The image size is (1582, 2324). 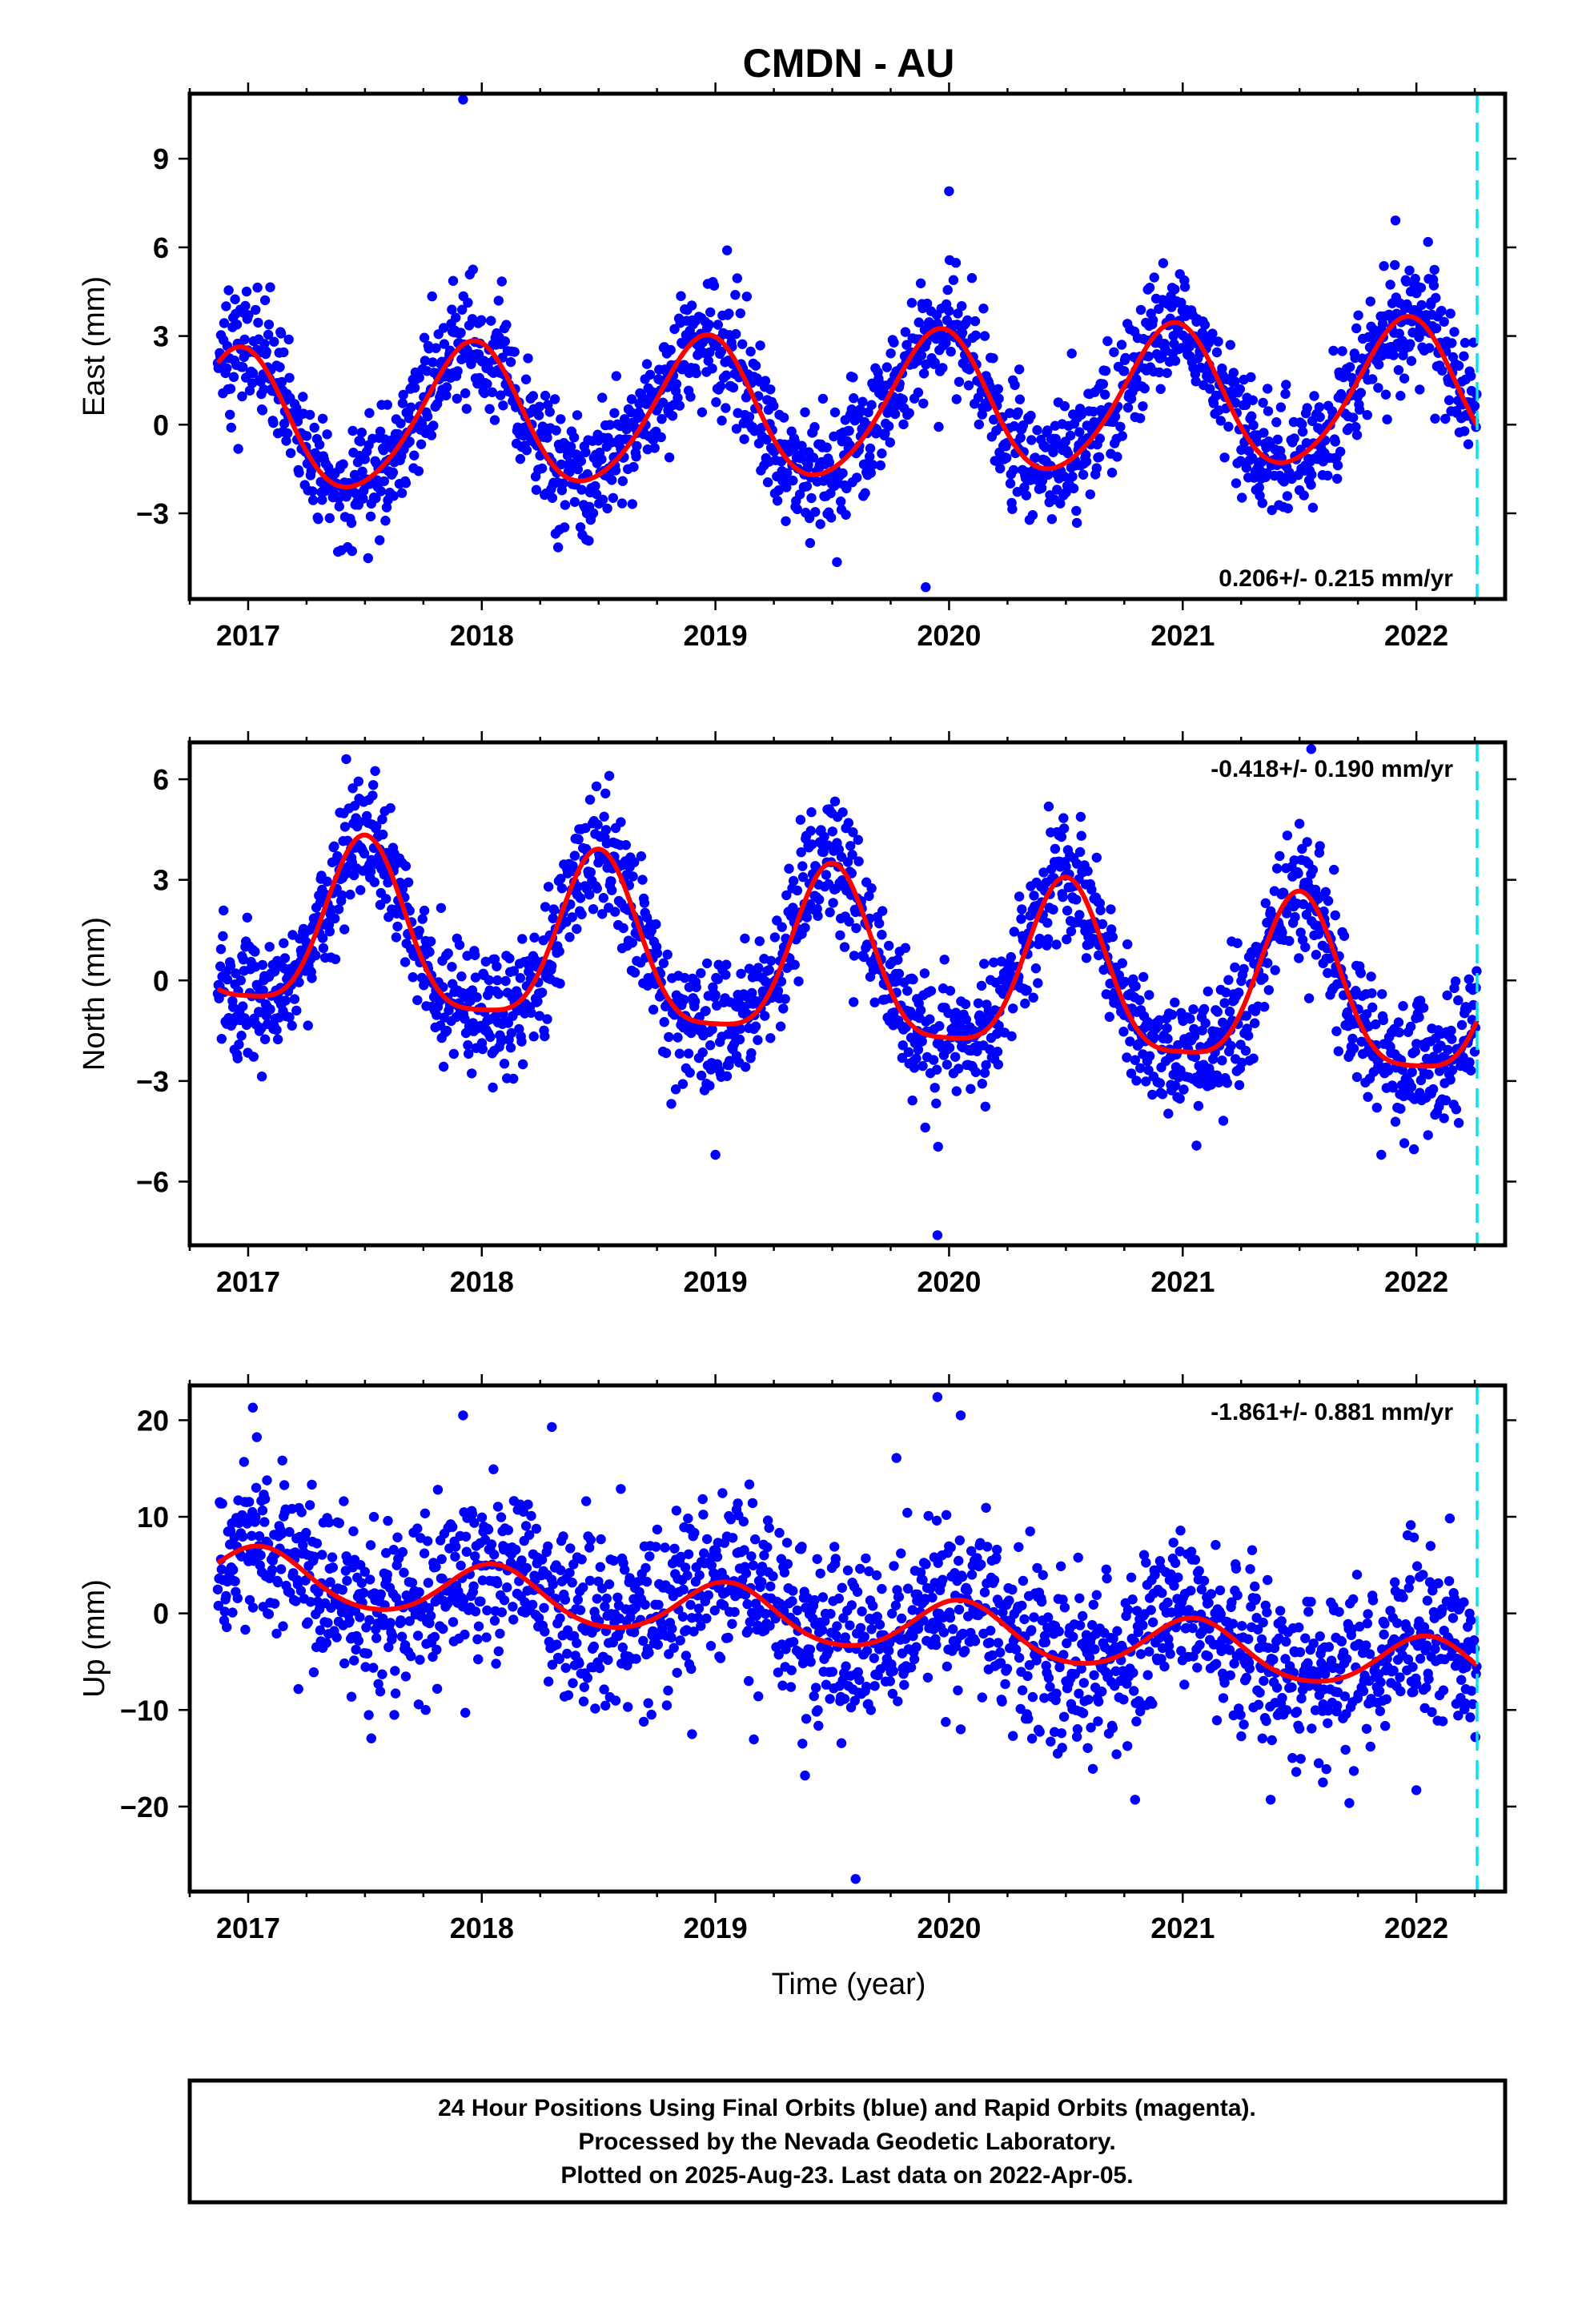 I want to click on east-model-curve, so click(x=847, y=402).